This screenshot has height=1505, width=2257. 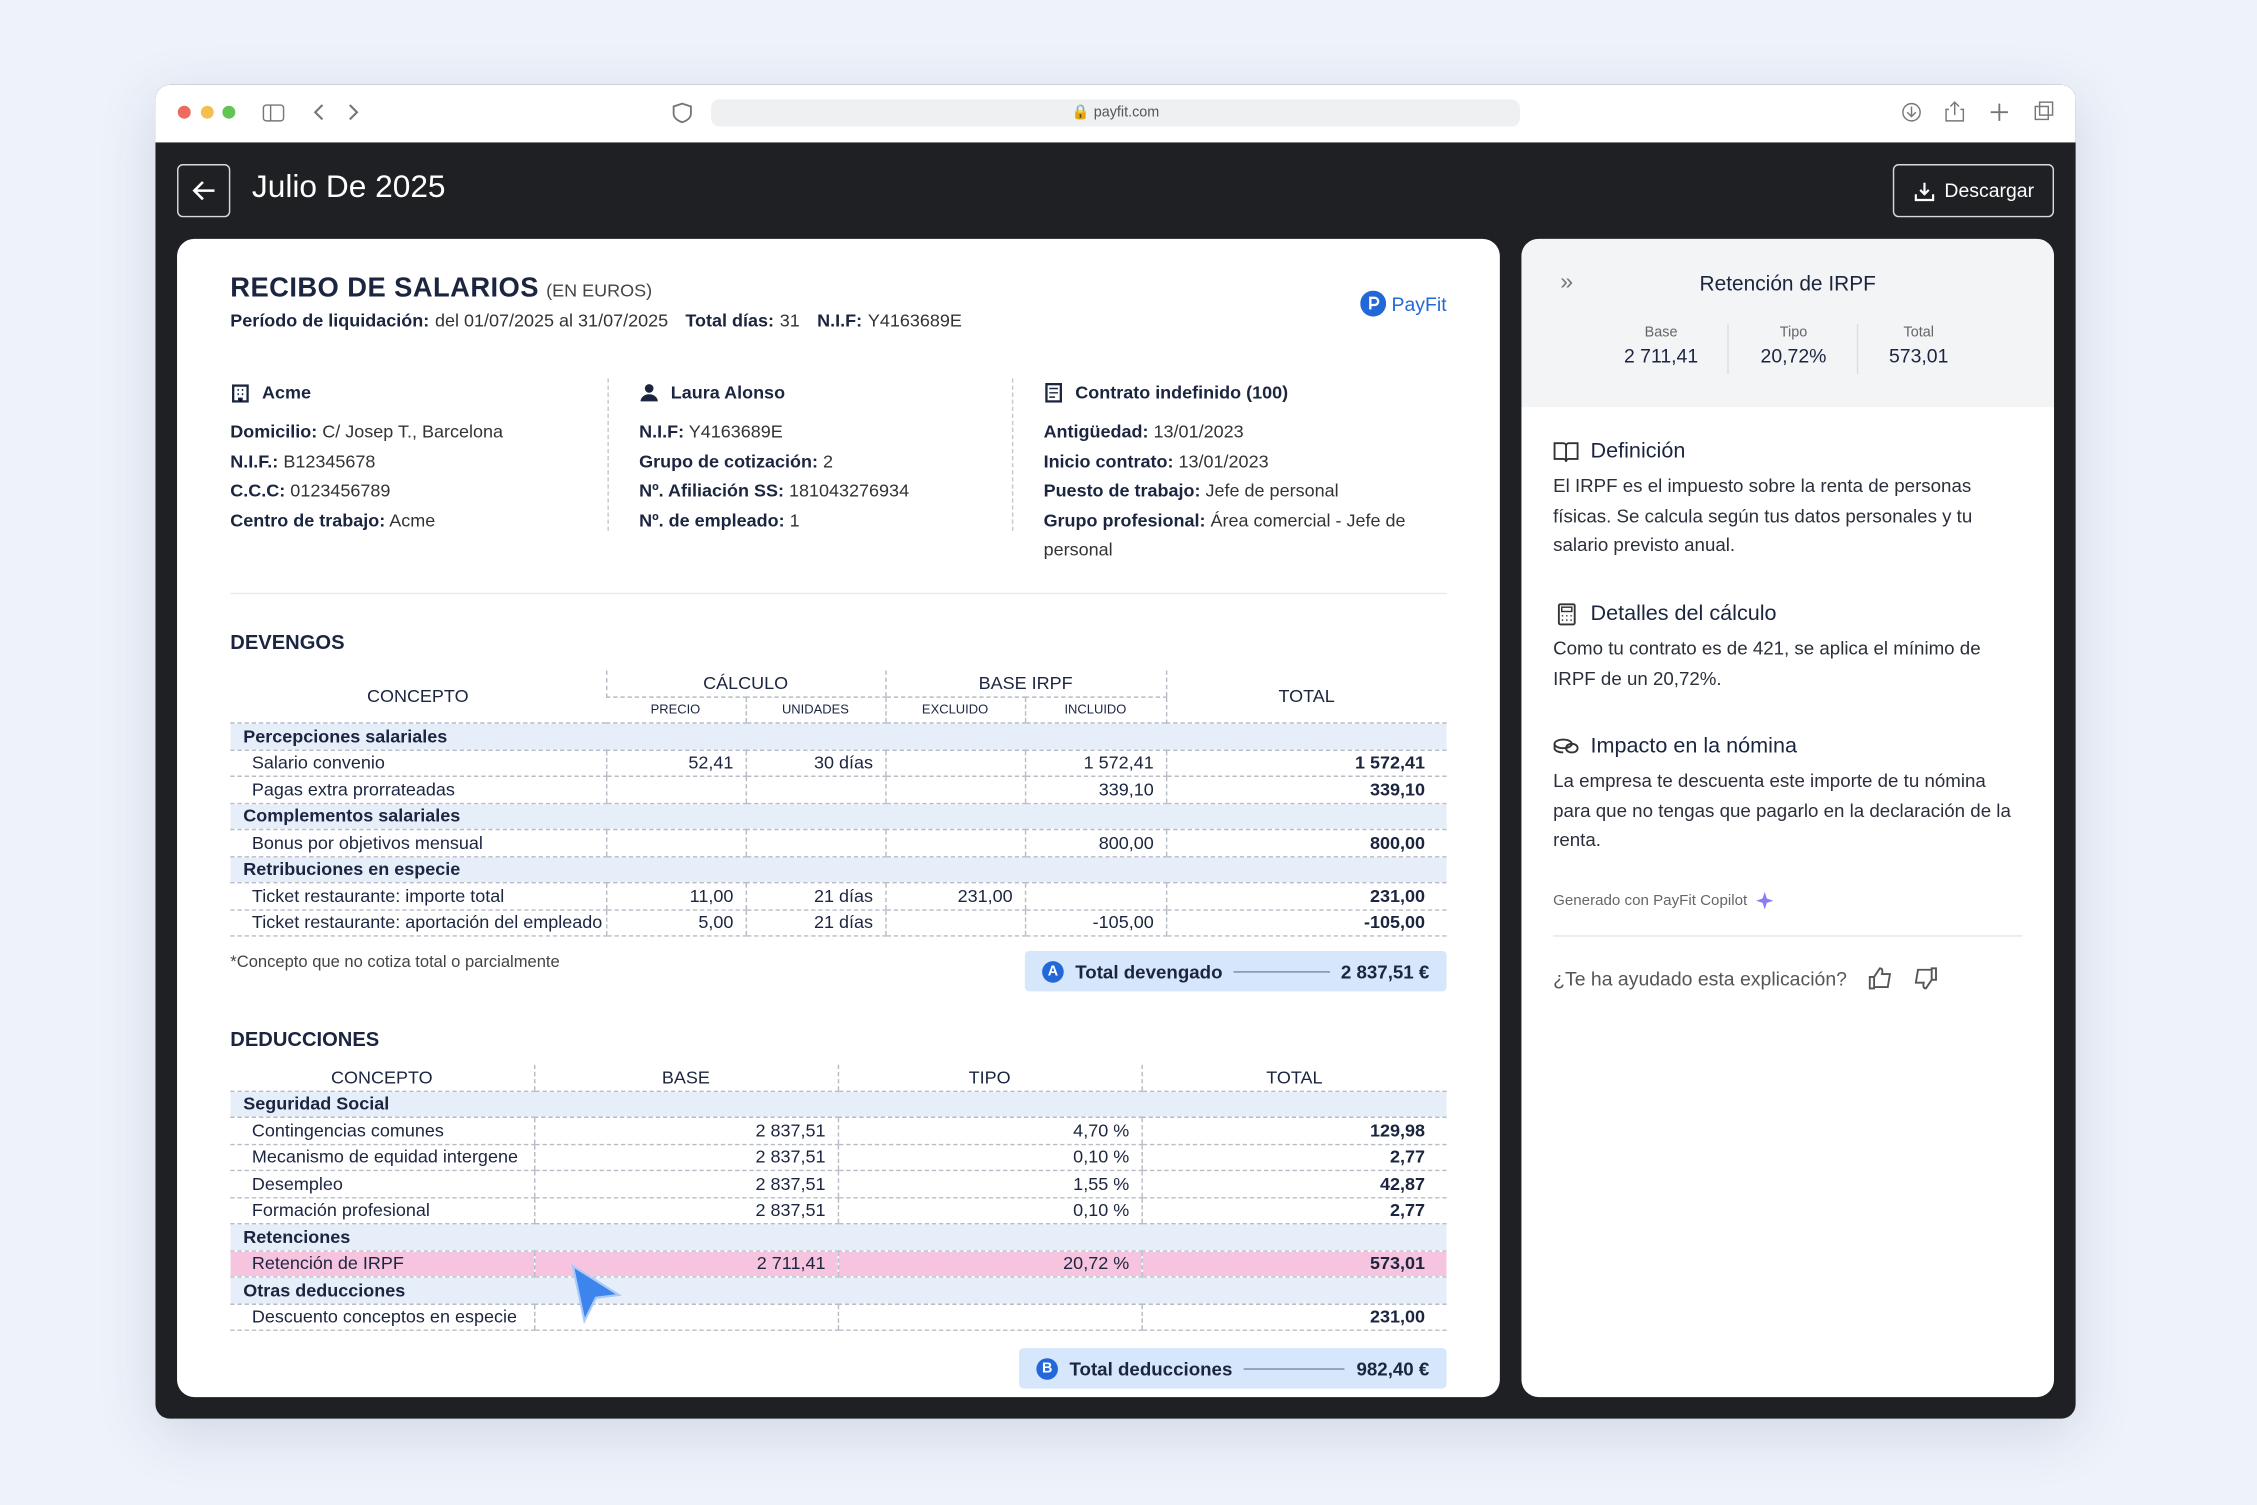 I want to click on url: payfit.com, so click(x=1126, y=113).